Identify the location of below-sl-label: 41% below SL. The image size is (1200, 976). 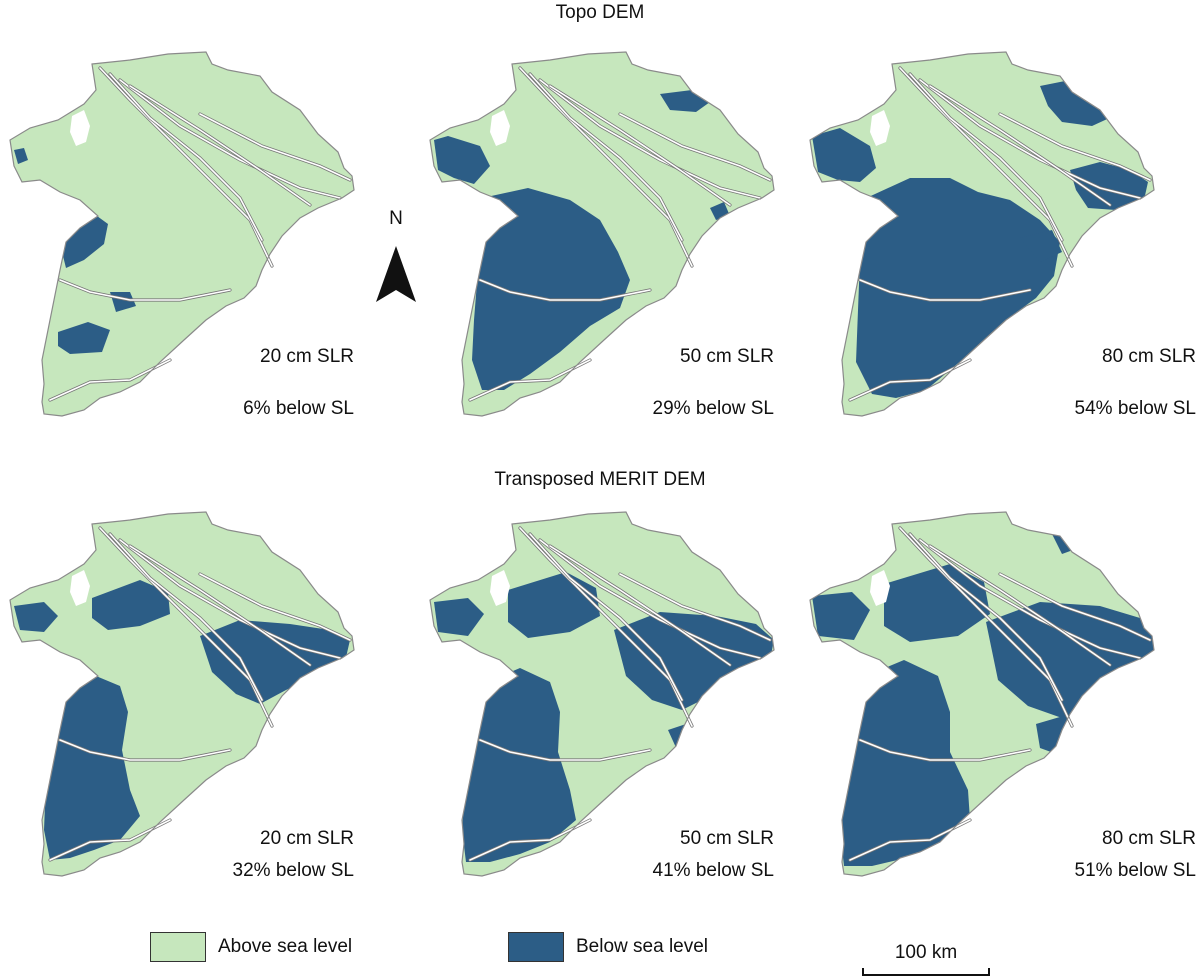
(713, 870).